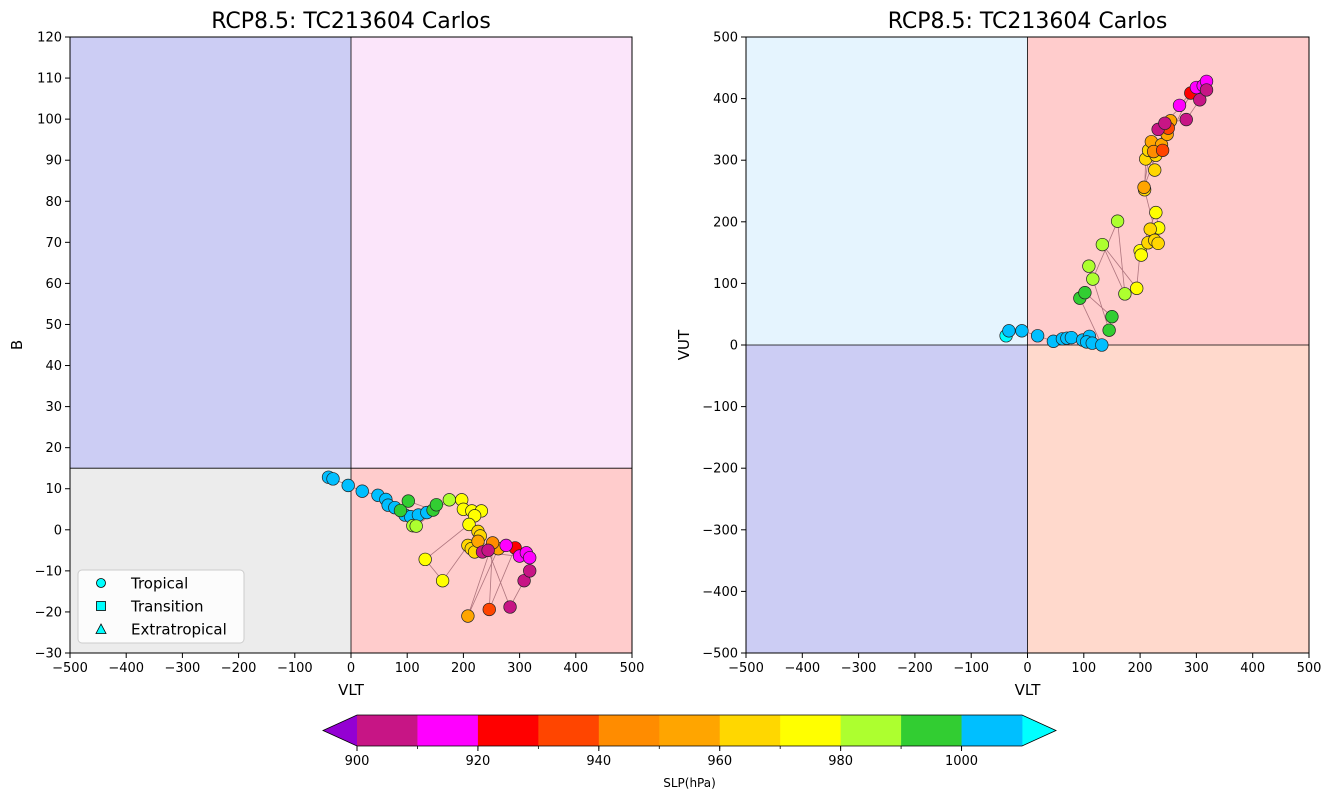 The image size is (1332, 799). What do you see at coordinates (915, 668) in the screenshot?
I see `x-tick-label: −200` at bounding box center [915, 668].